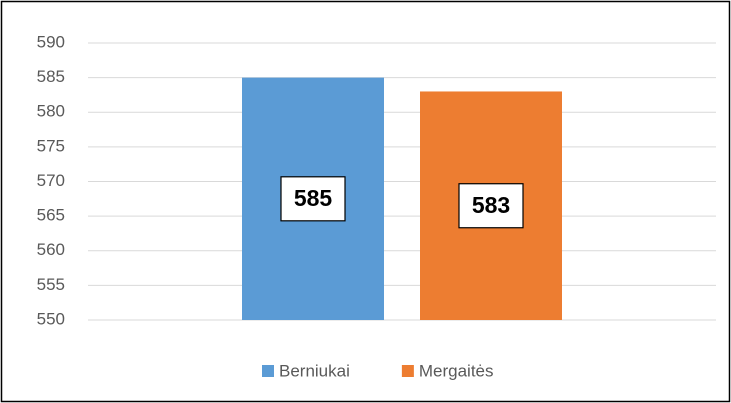  What do you see at coordinates (456, 370) in the screenshot?
I see `legend-label: Mergaitės` at bounding box center [456, 370].